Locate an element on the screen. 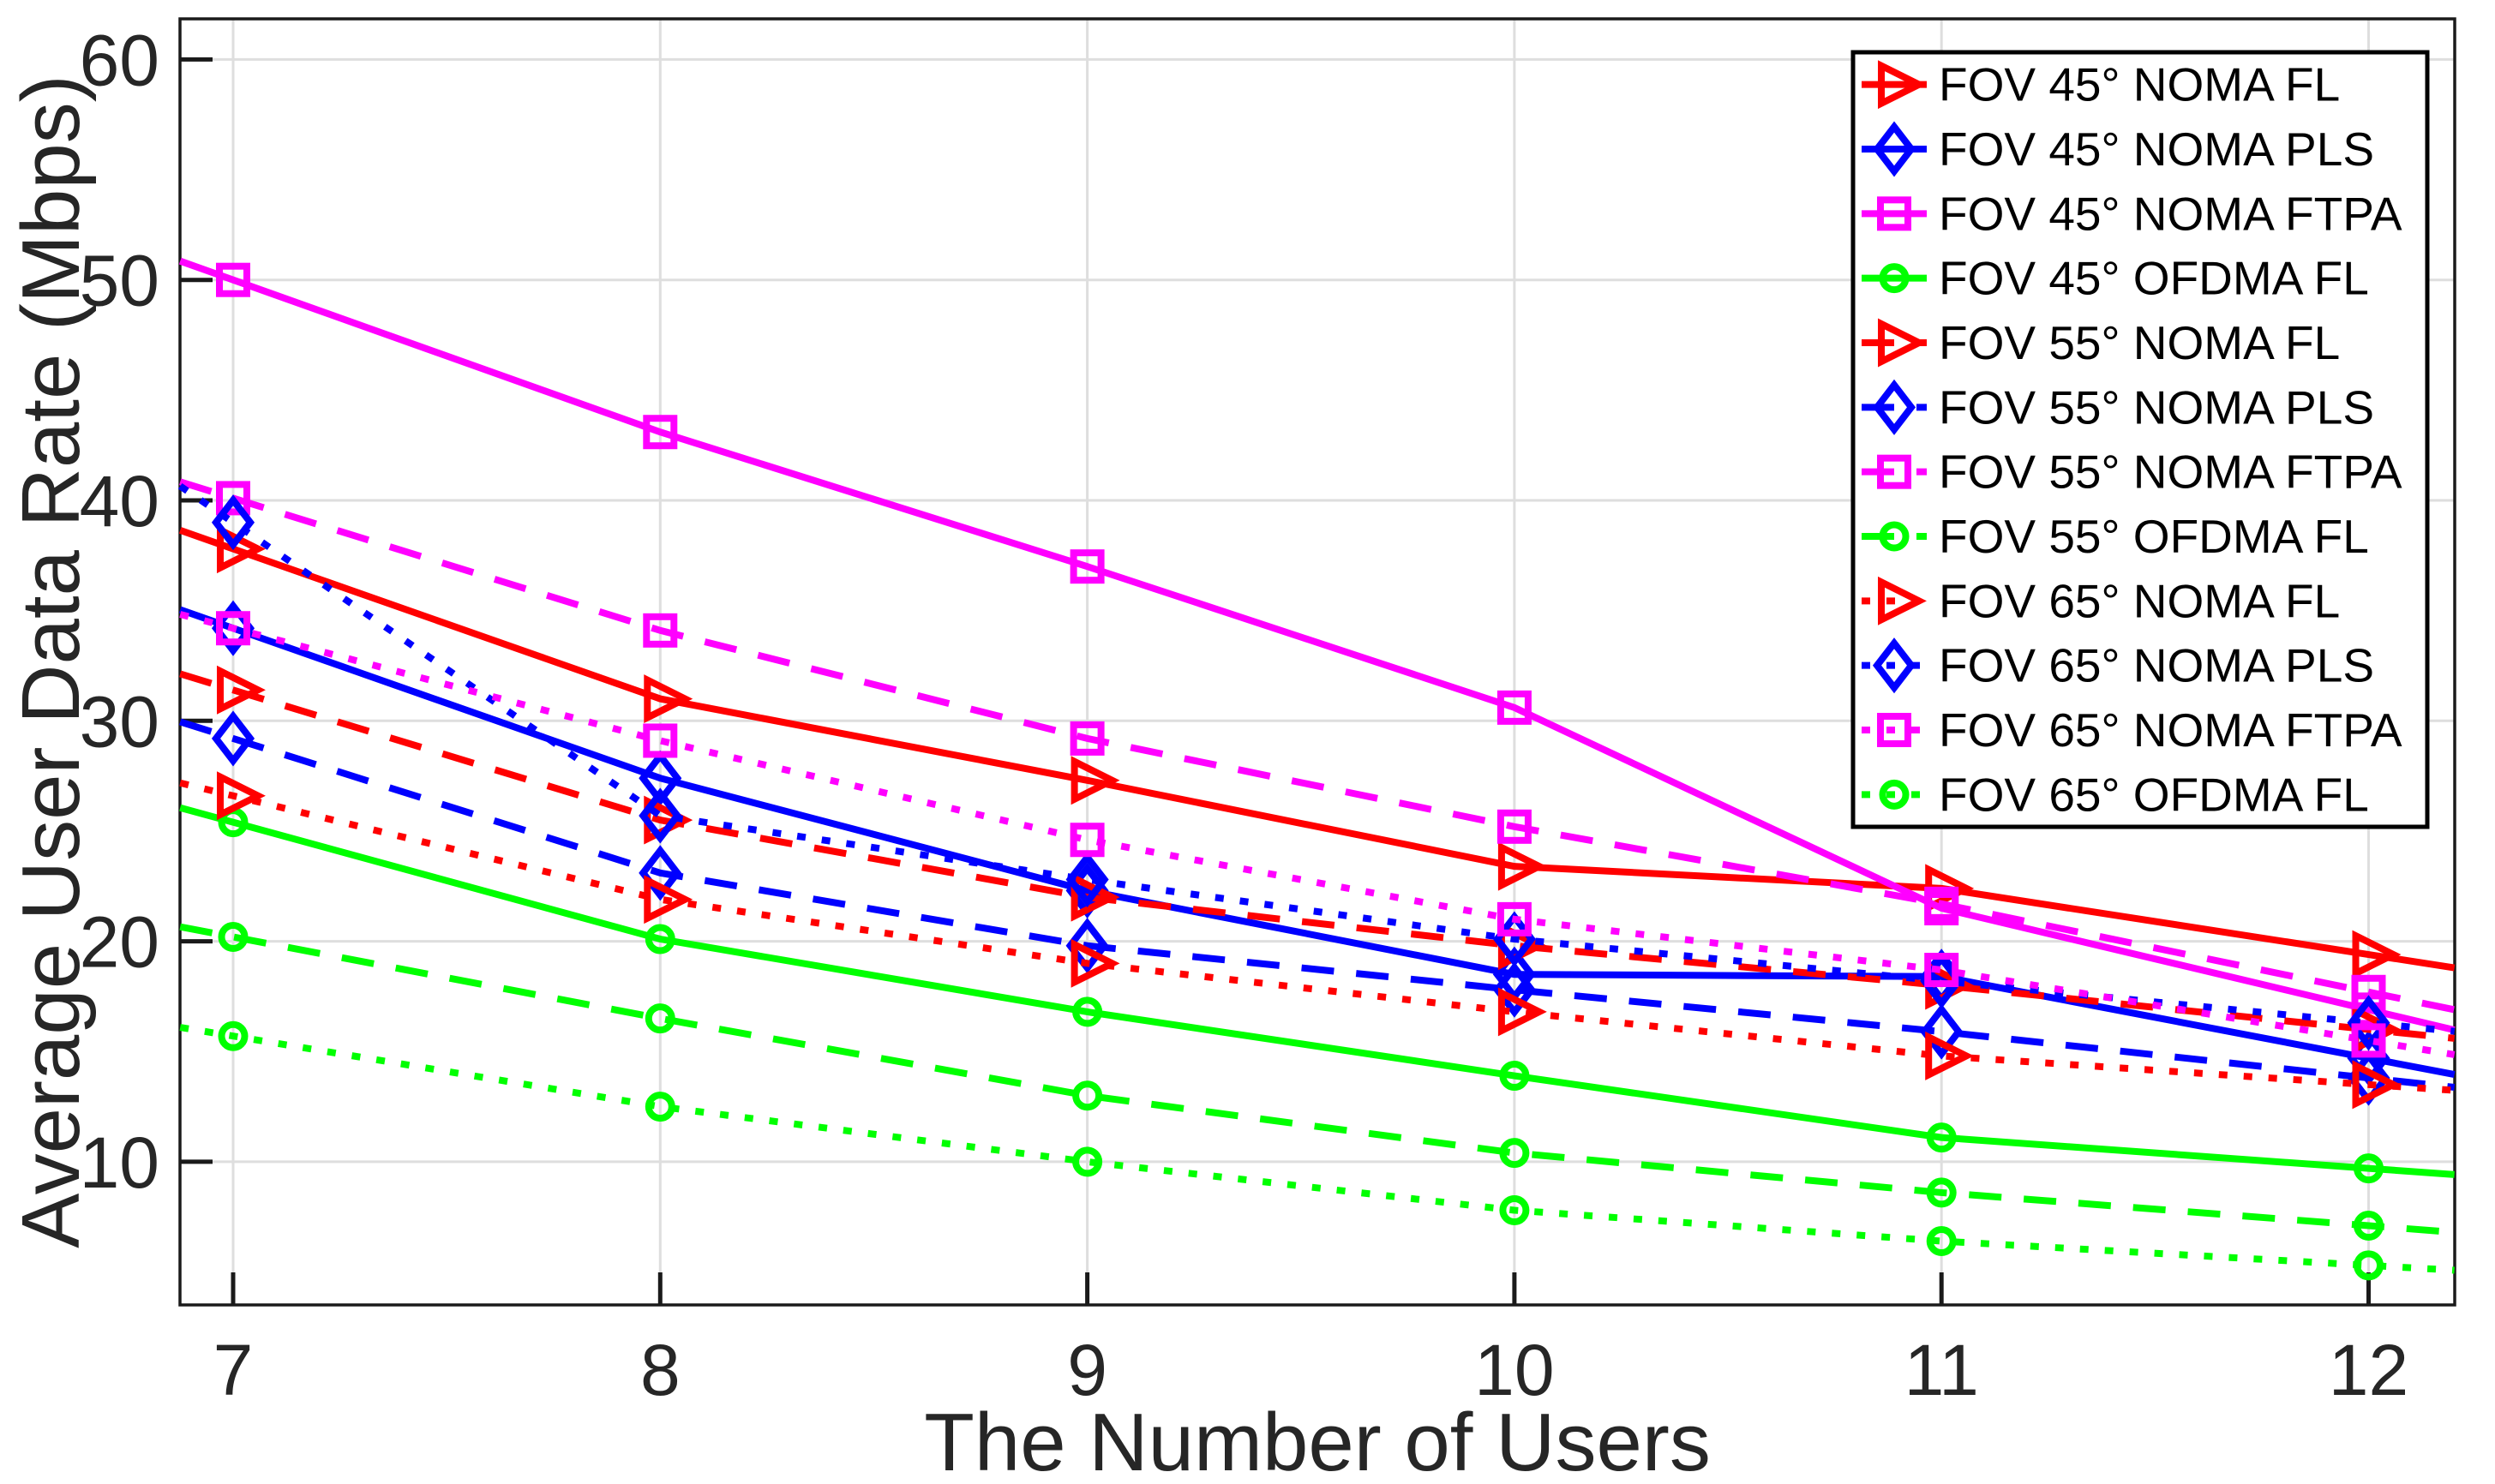  legend-item: FOV 65° OFDMA FL is located at coordinates (2115, 794).